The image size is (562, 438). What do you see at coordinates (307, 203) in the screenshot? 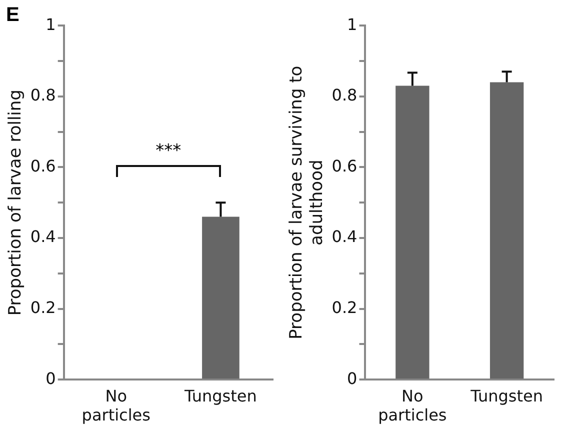
I see `y-axis-title: Proportion of larvae surviving to adulthood` at bounding box center [307, 203].